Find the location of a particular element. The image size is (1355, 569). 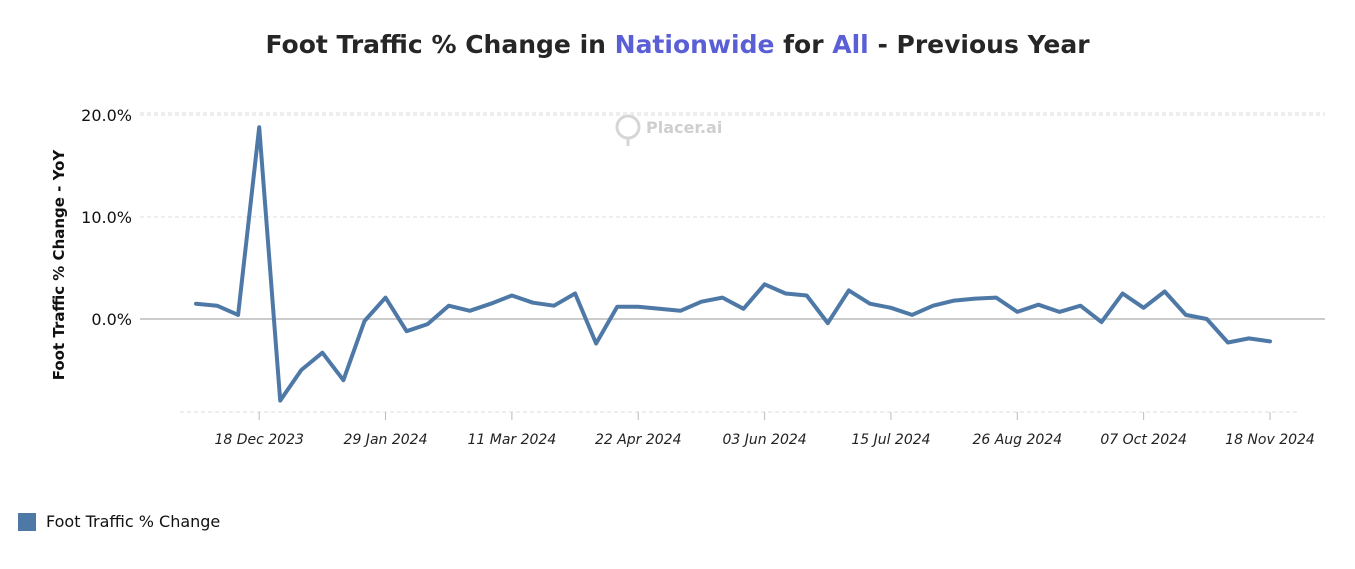

x-tick-label: 11 Mar 2024 is located at coordinates (511, 440).